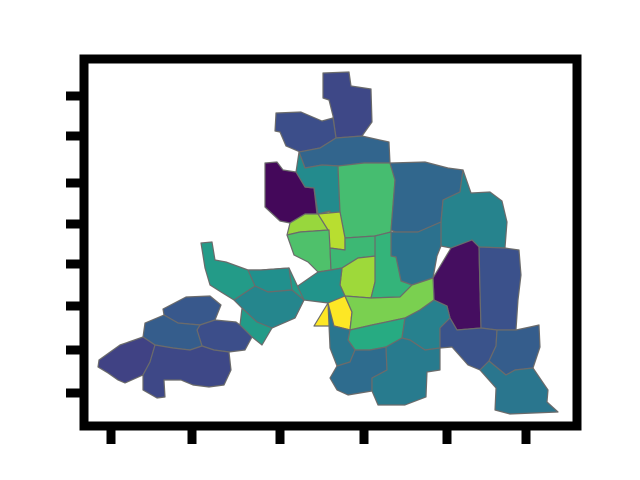  Describe the element at coordinates (391, 265) in the screenshot. I see `map-region-center-mid-green` at that location.